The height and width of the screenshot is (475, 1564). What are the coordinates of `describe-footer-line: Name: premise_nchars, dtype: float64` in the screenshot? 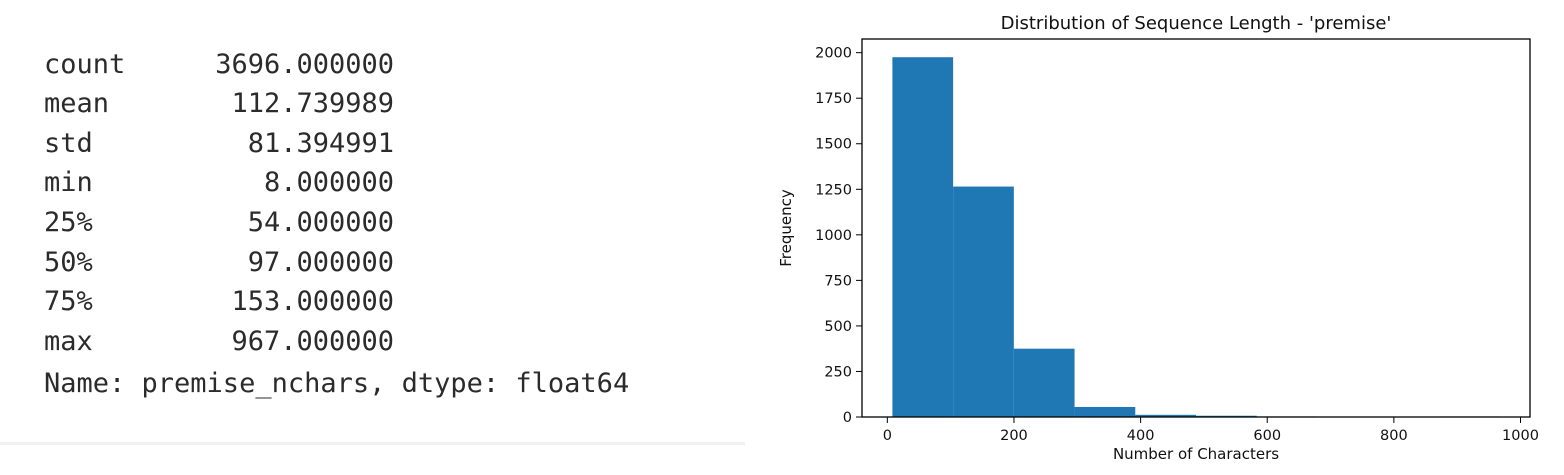 It's located at (337, 383).